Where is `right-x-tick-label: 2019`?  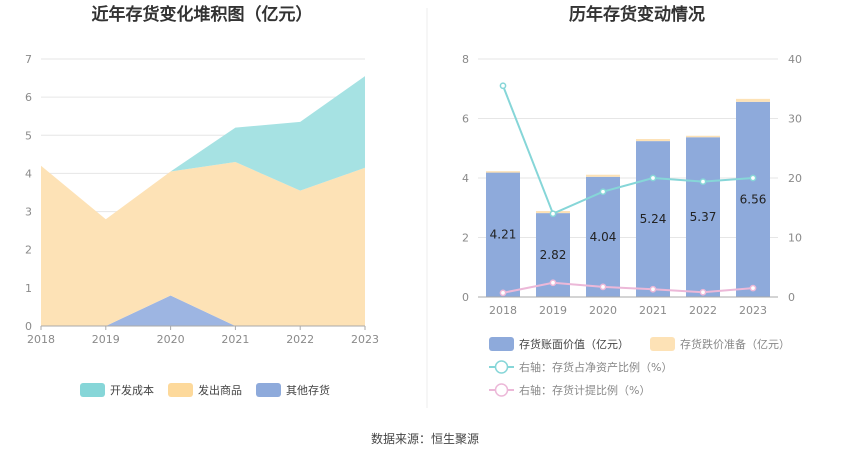 right-x-tick-label: 2019 is located at coordinates (553, 310).